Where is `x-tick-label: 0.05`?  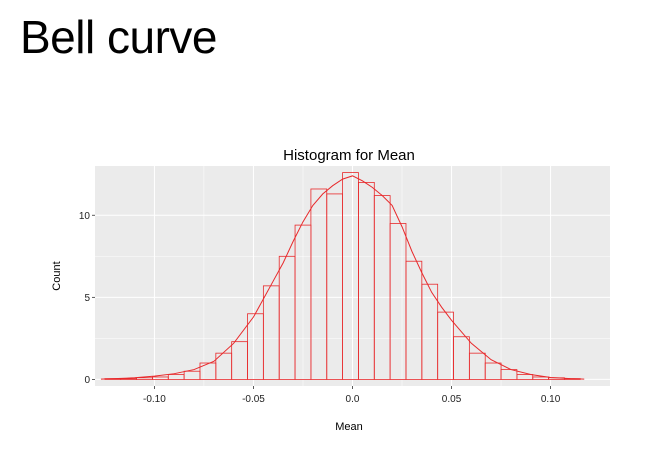
x-tick-label: 0.05 is located at coordinates (452, 399).